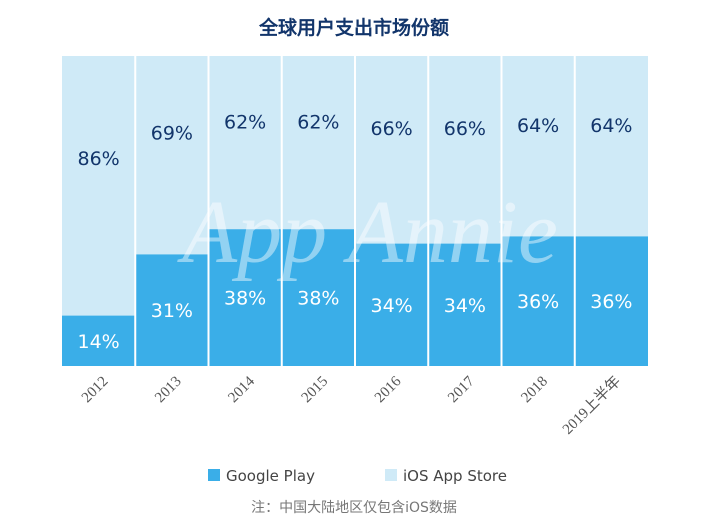  What do you see at coordinates (315, 390) in the screenshot?
I see `x-tick-3: 2015` at bounding box center [315, 390].